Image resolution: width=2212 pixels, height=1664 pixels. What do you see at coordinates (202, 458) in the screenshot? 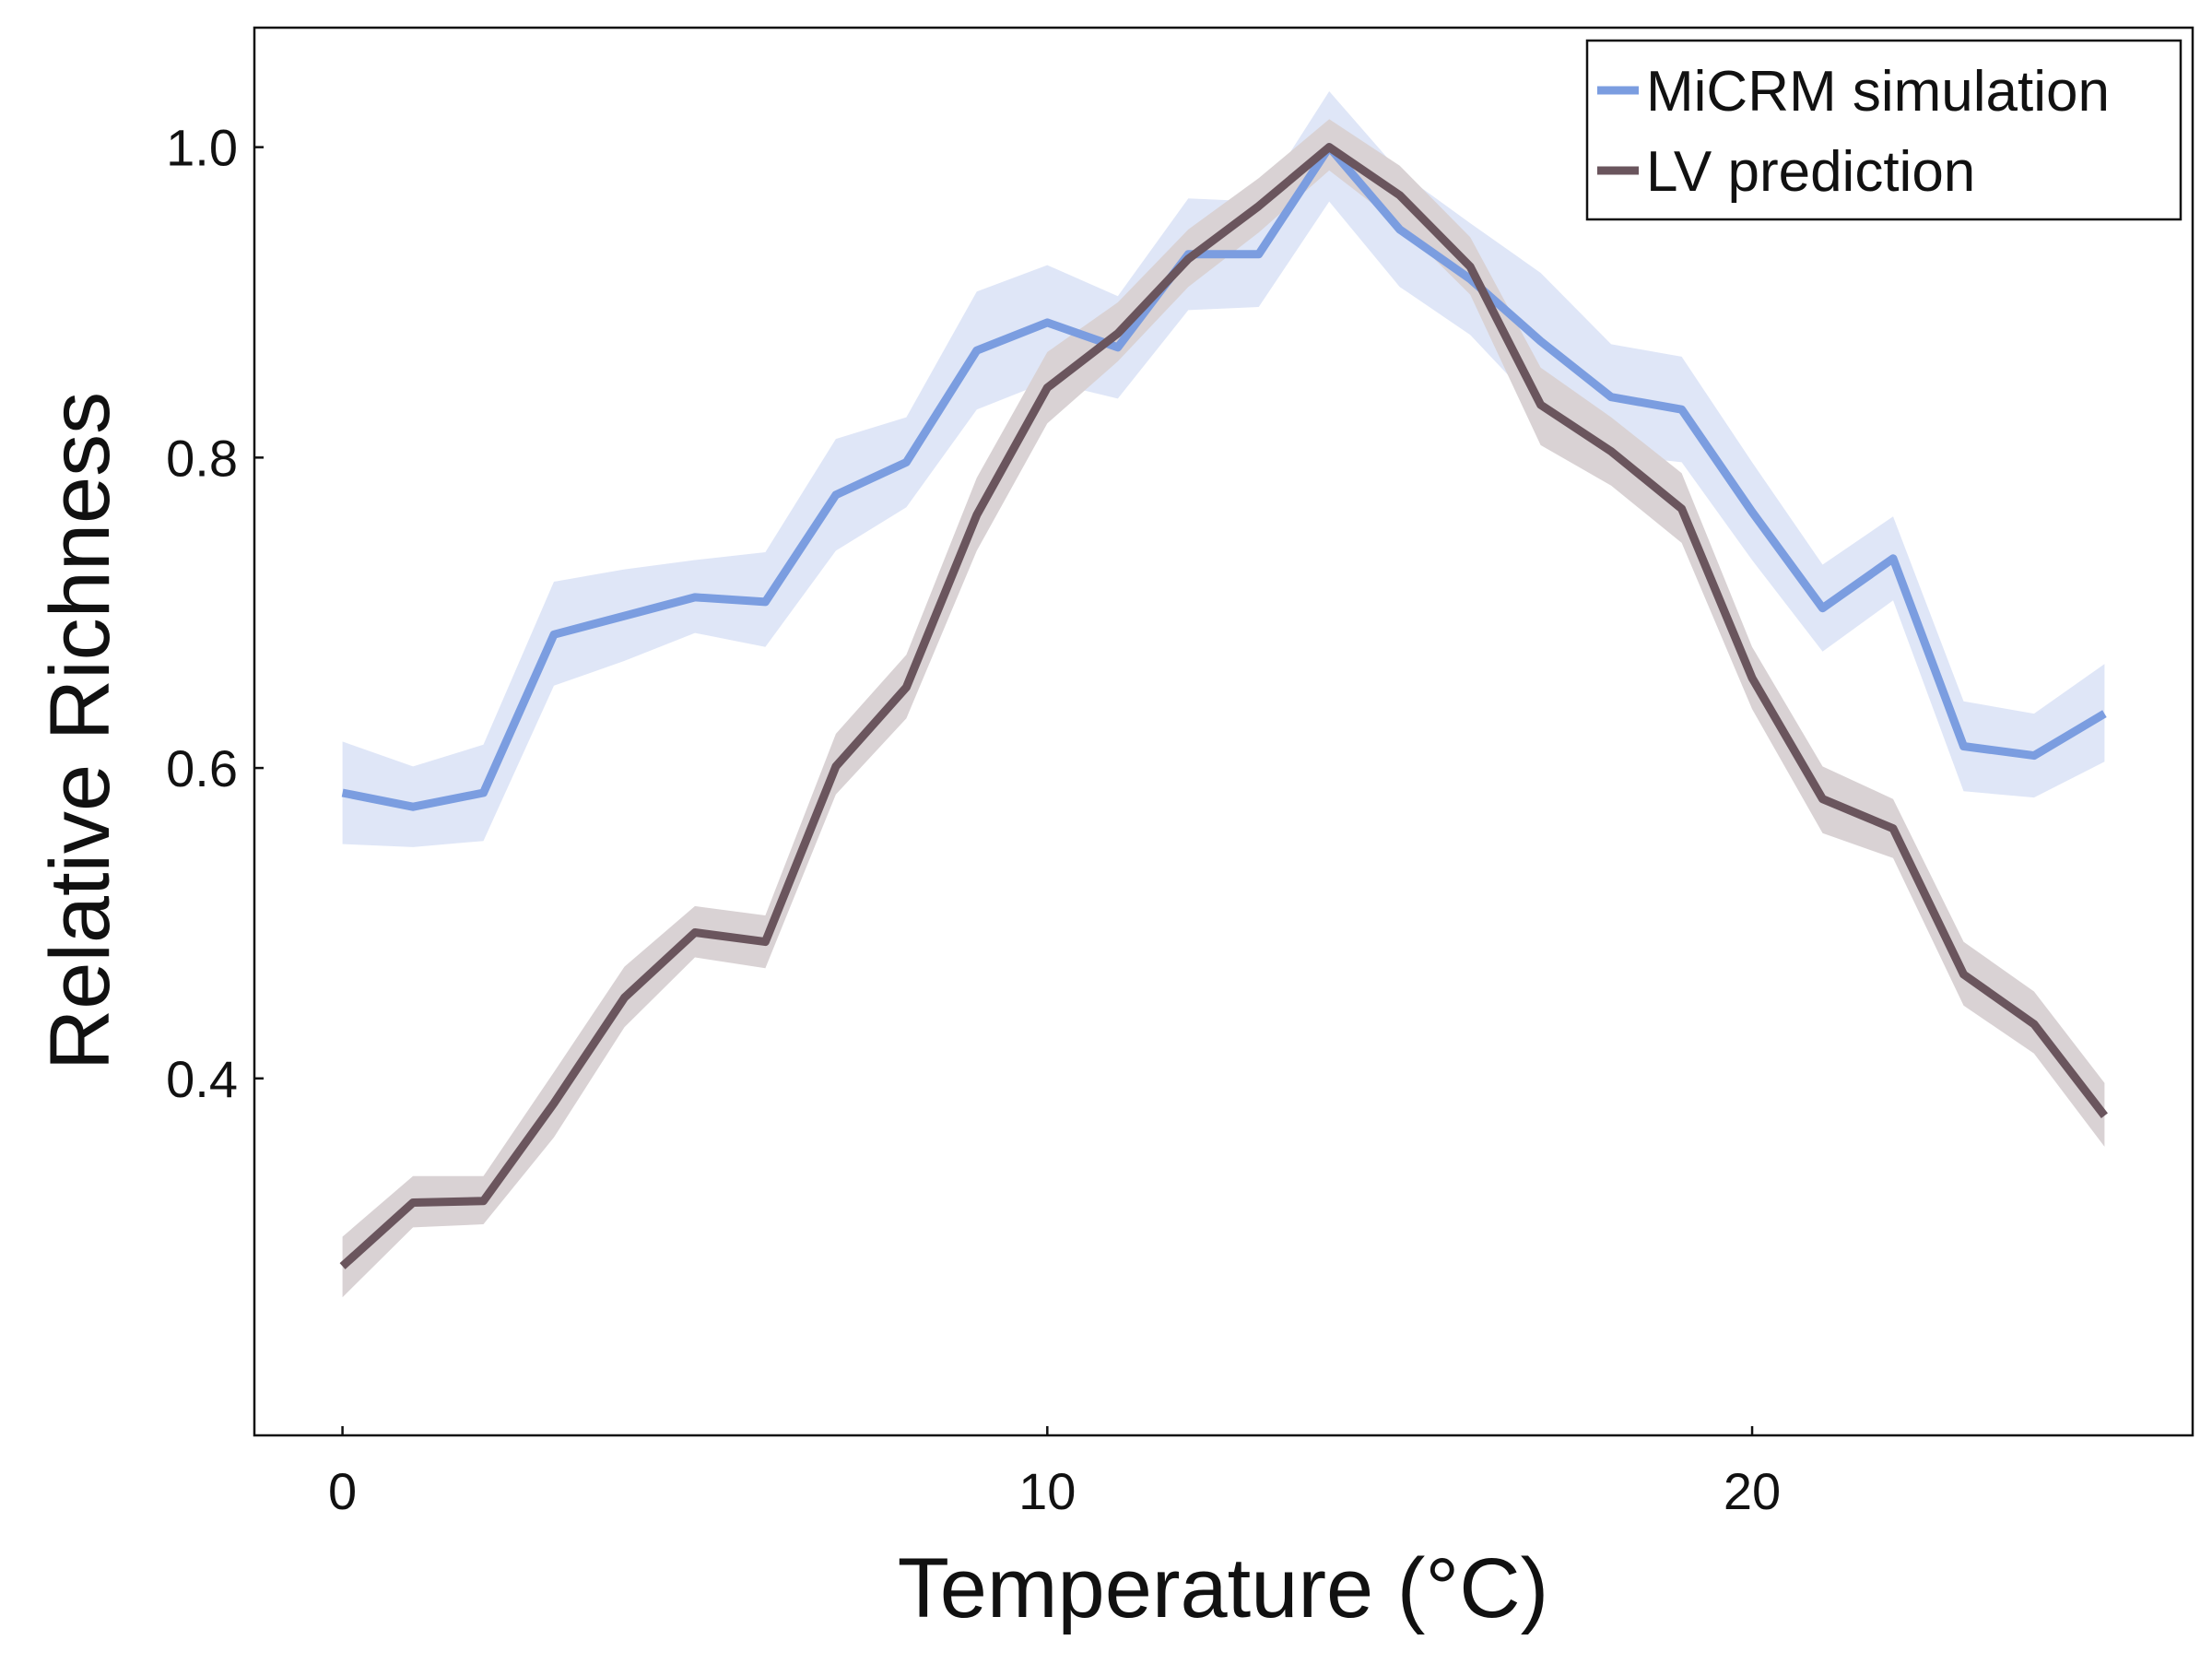
I see `y-tick-label: 0.8` at bounding box center [202, 458].